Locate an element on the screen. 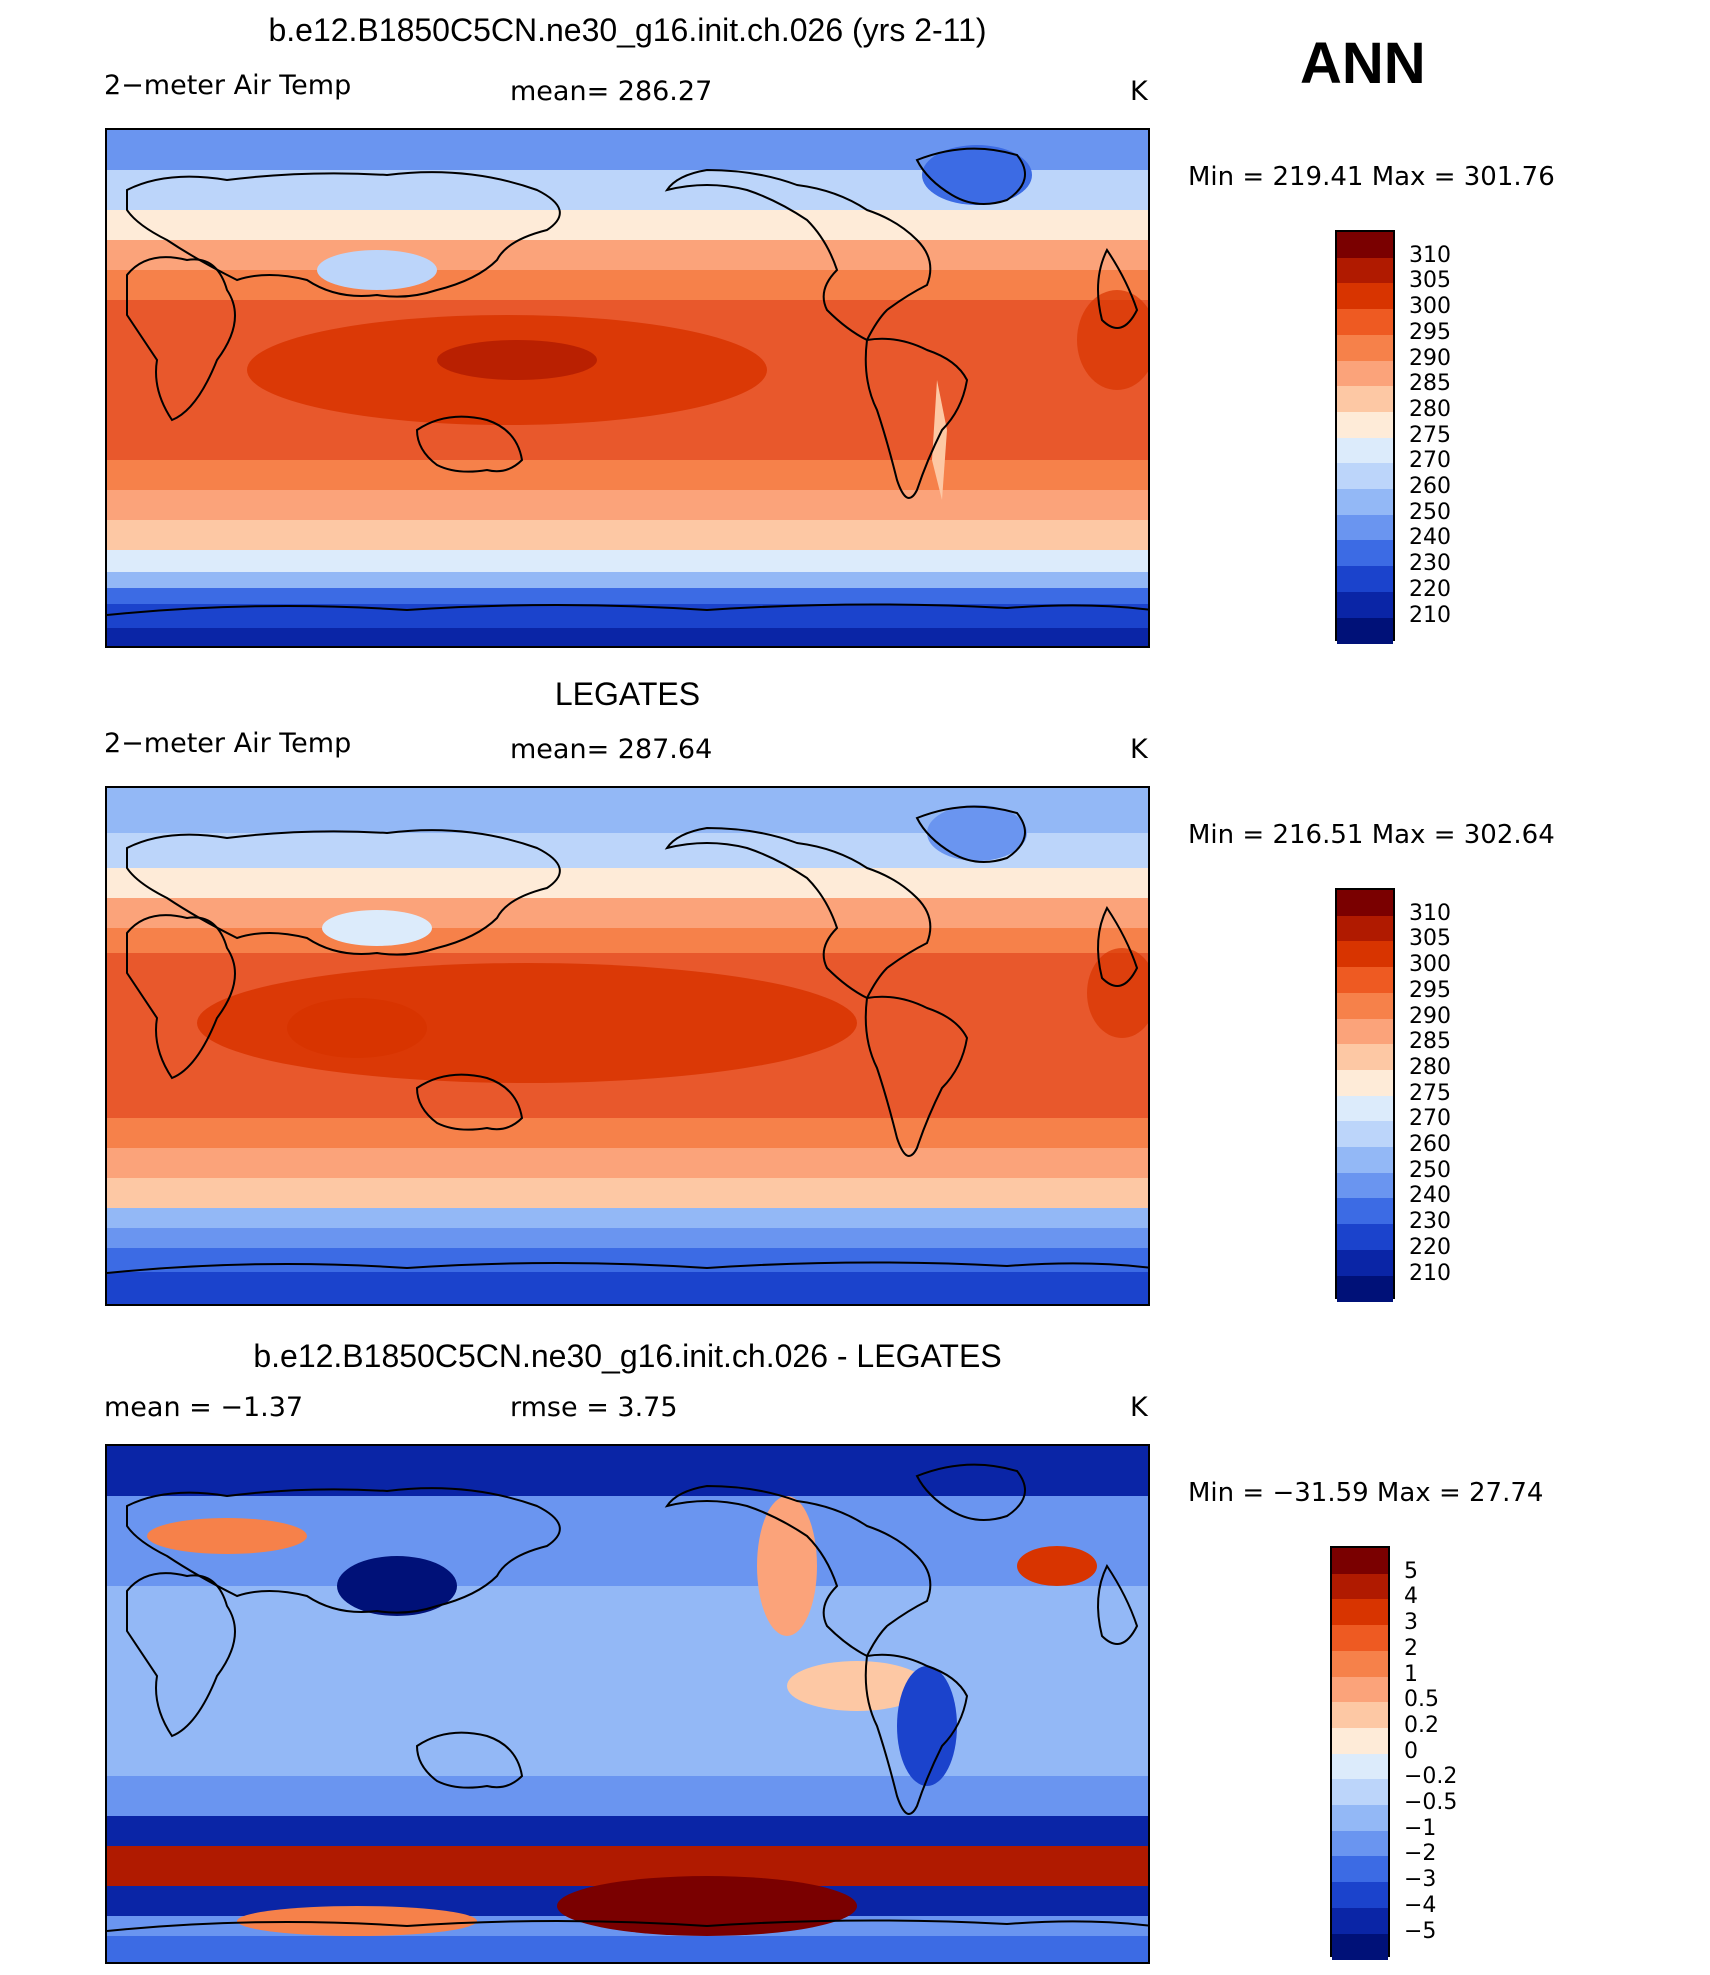  panel2-mean-label: mean= 287.64 is located at coordinates (611, 749).